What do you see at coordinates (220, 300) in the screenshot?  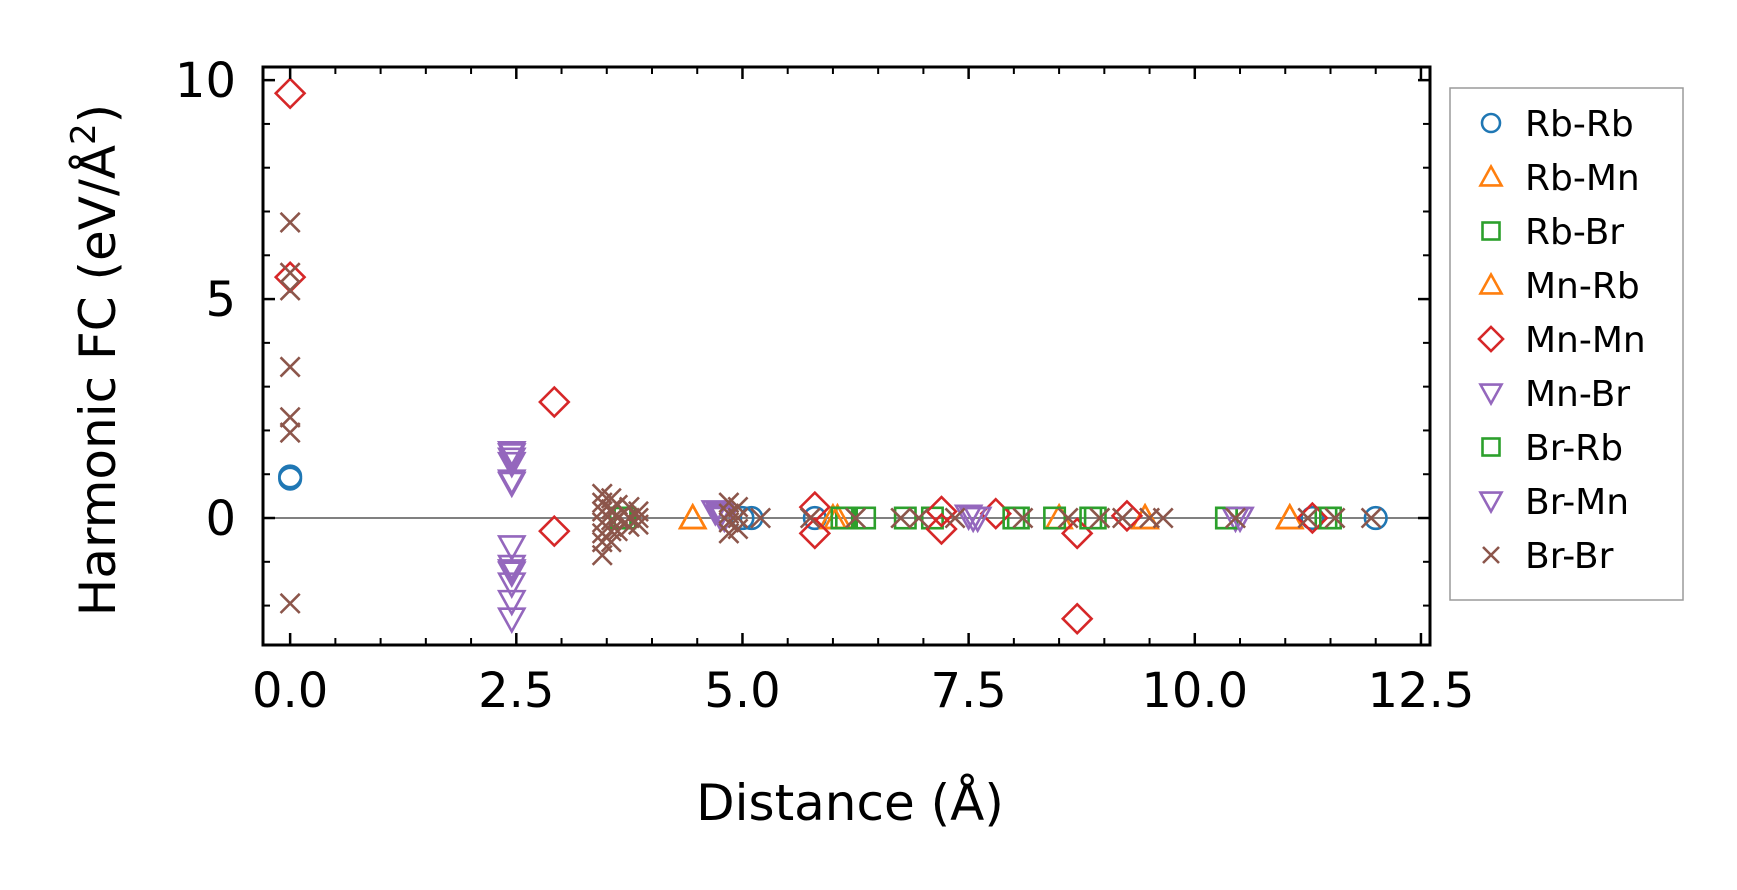 I see `y-tick-label: 5` at bounding box center [220, 300].